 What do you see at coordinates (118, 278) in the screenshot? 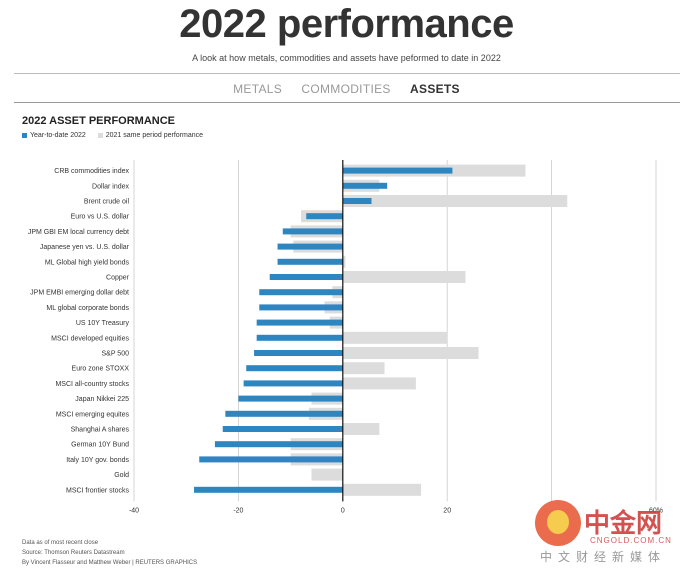
I see `category-label: Copper` at bounding box center [118, 278].